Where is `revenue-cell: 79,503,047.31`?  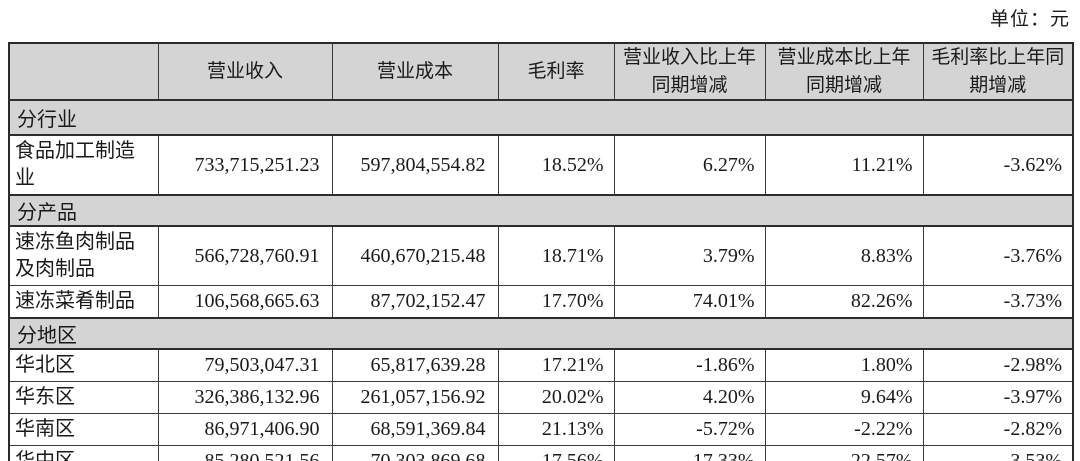 revenue-cell: 79,503,047.31 is located at coordinates (245, 365).